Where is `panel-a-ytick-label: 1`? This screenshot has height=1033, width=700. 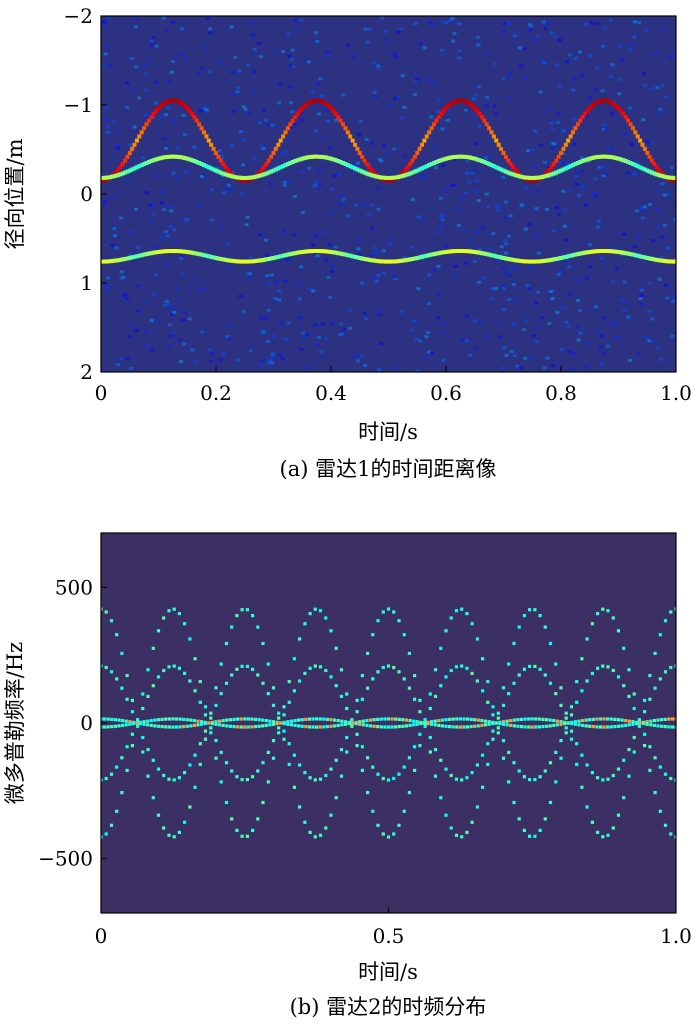 panel-a-ytick-label: 1 is located at coordinates (86, 283).